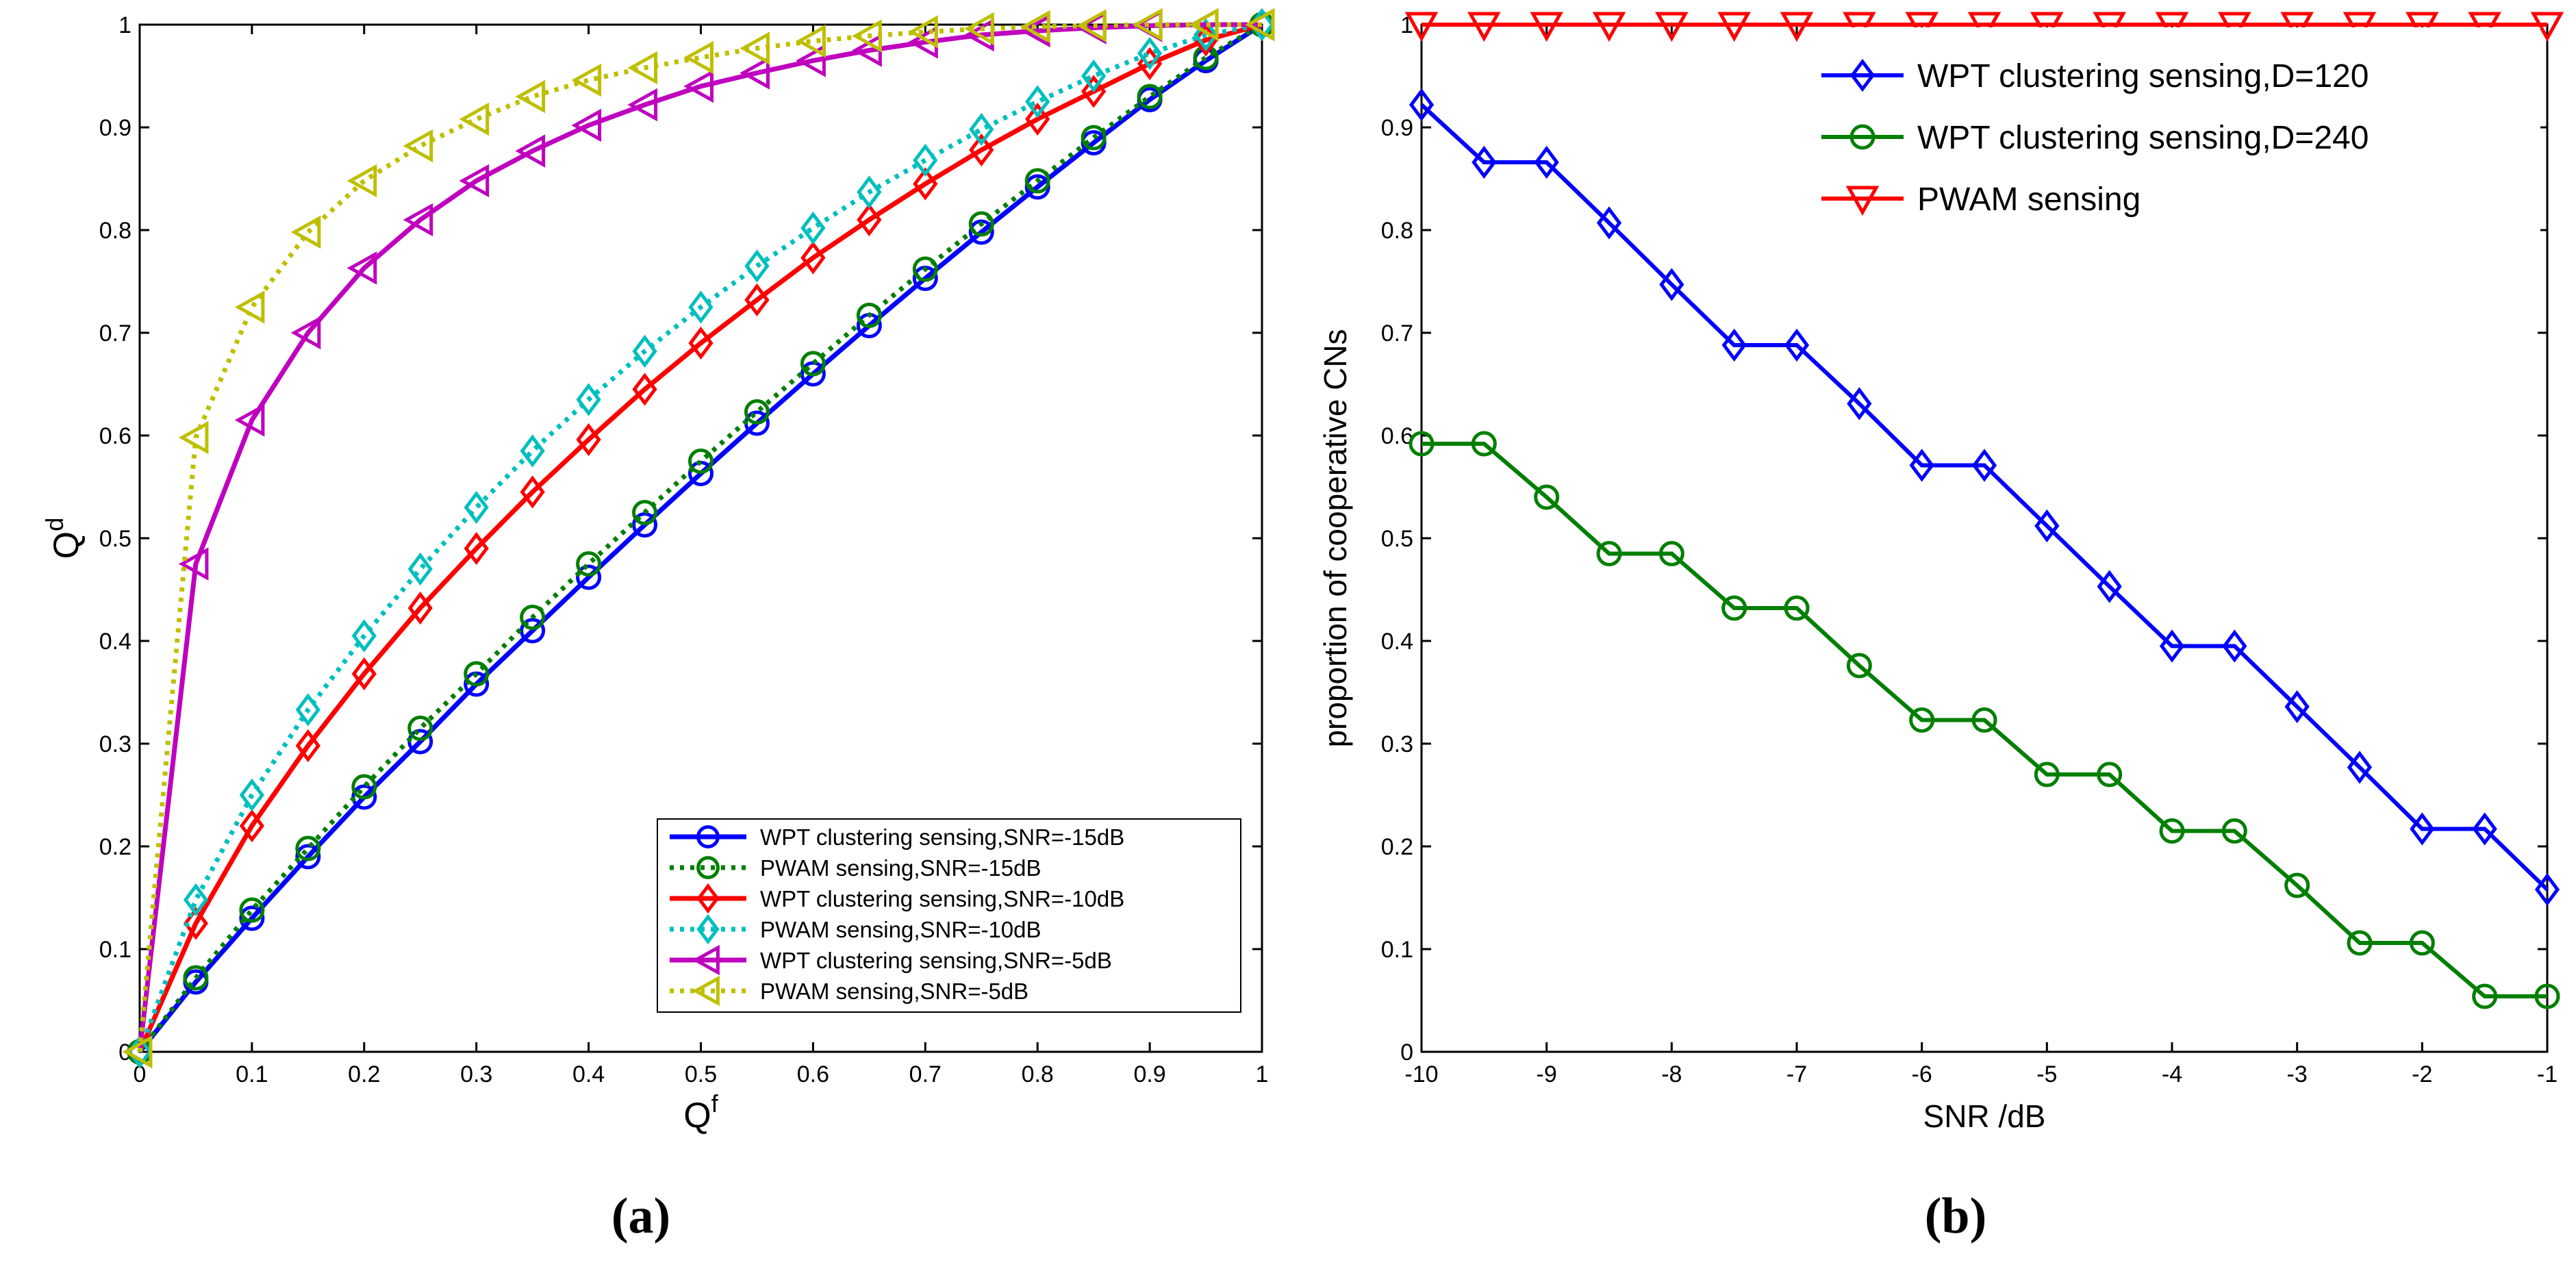  I want to click on x-tick-label: 1, so click(1262, 1074).